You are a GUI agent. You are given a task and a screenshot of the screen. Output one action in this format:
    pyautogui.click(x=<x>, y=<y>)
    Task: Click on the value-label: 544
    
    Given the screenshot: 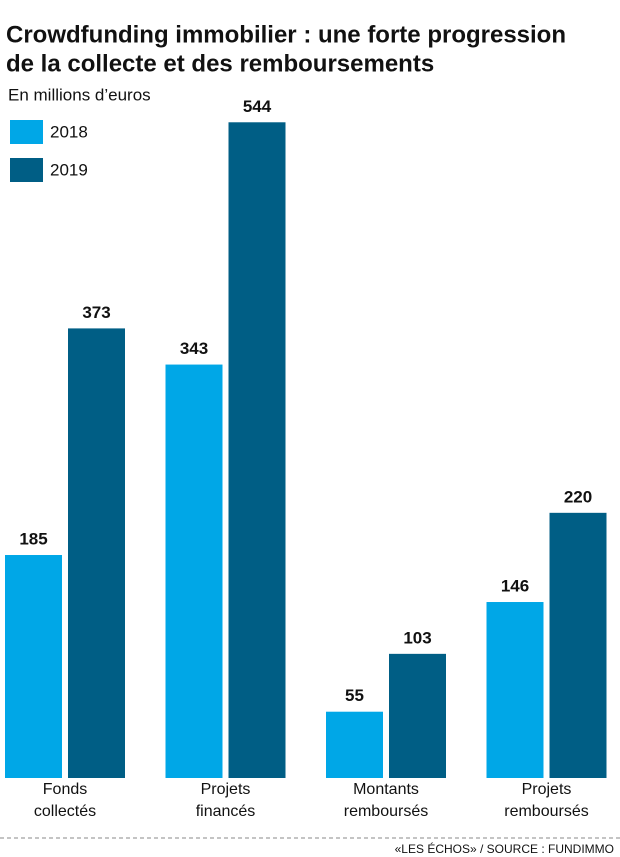 What is the action you would take?
    pyautogui.click(x=257, y=106)
    